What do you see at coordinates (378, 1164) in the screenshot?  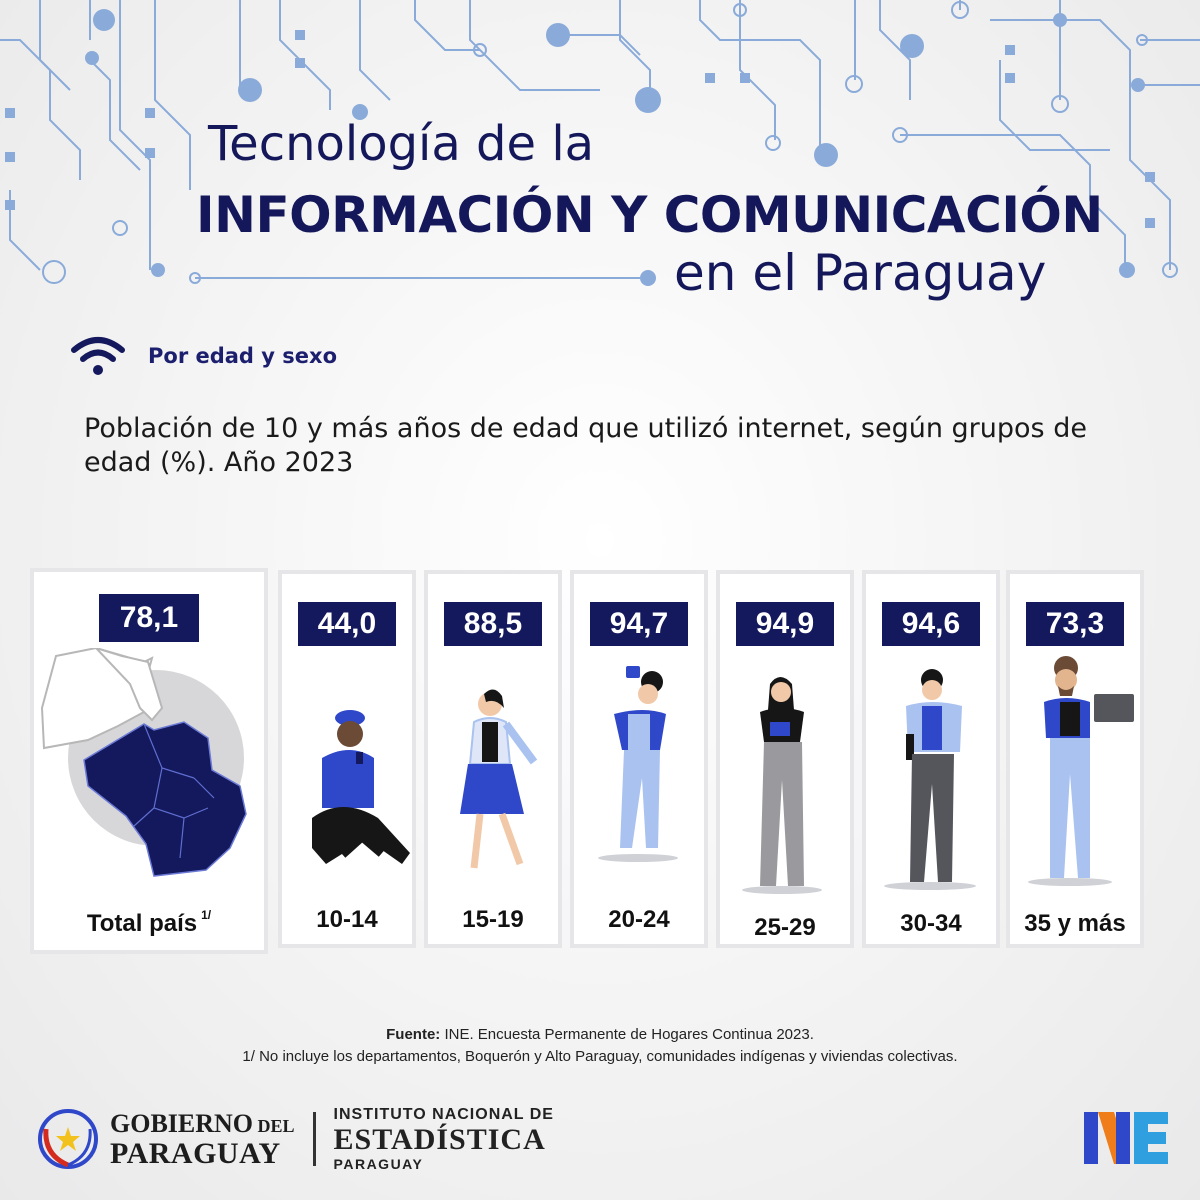 I see `ine-line-3: PARAGUAY` at bounding box center [378, 1164].